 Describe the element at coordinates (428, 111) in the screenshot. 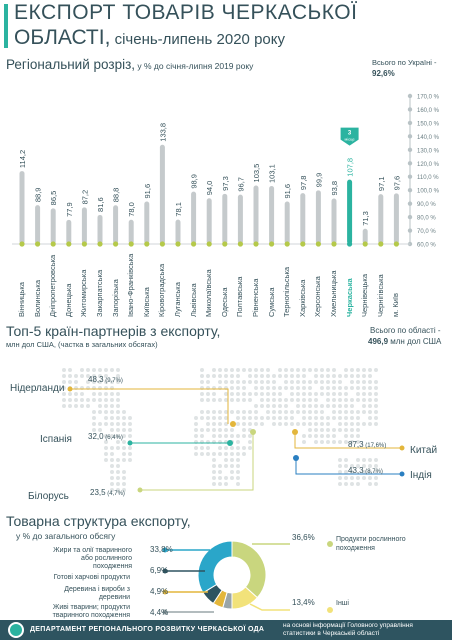

I see `y-tick-label: 160,0 %` at that location.